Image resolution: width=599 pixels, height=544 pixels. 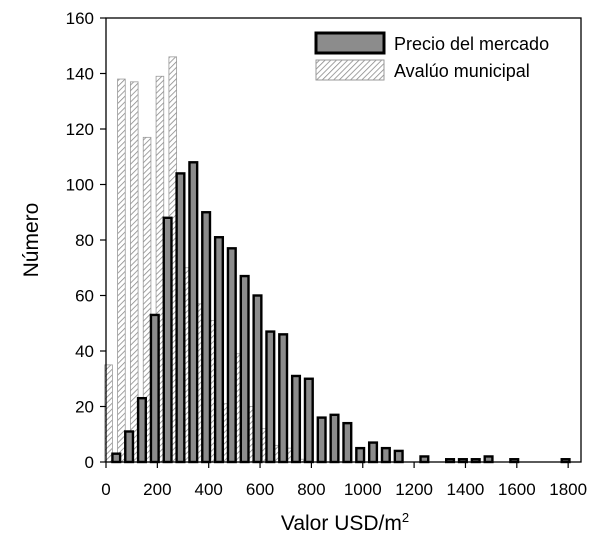 I want to click on x-axis-title: Valor USD/m2, so click(x=345, y=522).